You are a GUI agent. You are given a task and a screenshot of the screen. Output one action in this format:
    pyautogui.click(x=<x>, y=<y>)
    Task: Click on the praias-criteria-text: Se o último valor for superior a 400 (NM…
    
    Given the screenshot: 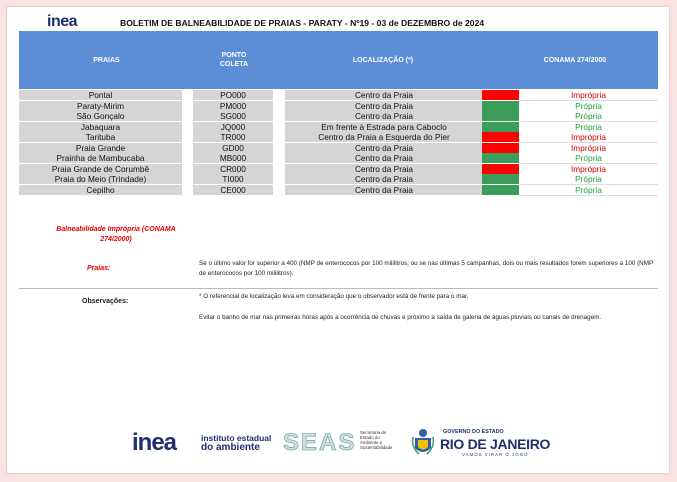 What is the action you would take?
    pyautogui.click(x=426, y=268)
    